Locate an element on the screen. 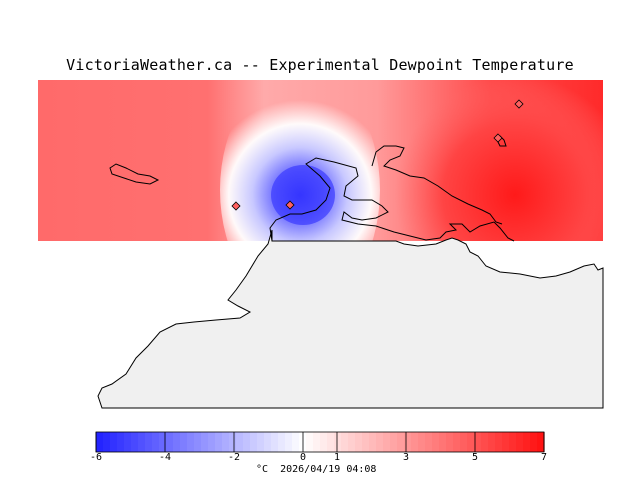  station-markers is located at coordinates (377, 155).